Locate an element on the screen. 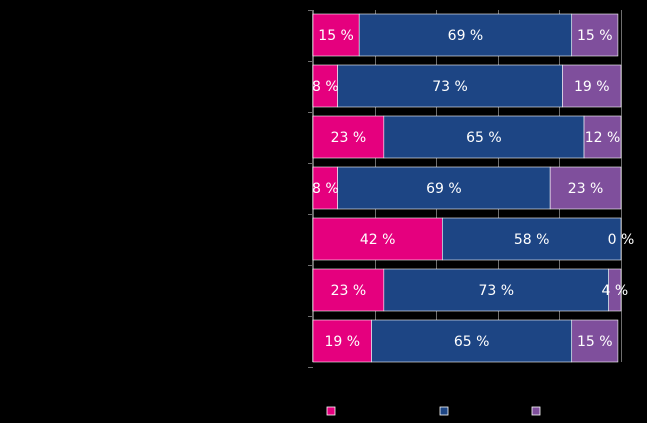 The height and width of the screenshot is (423, 647). bar-segment-r6-s1 is located at coordinates (472, 341).